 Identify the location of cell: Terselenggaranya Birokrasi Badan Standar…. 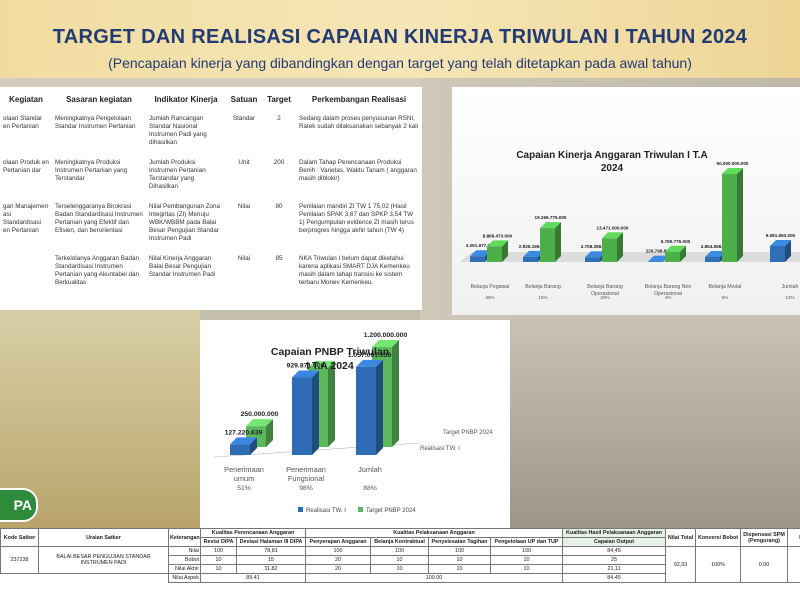
(99, 218).